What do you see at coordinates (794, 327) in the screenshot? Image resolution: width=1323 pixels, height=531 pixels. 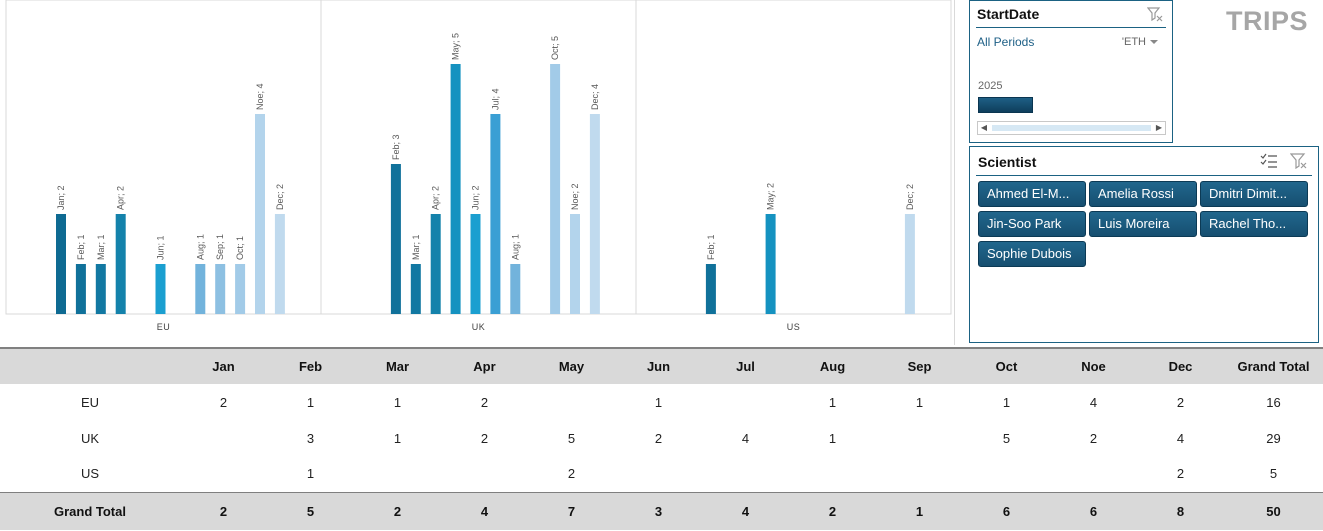 I see `group-axis-label: US` at bounding box center [794, 327].